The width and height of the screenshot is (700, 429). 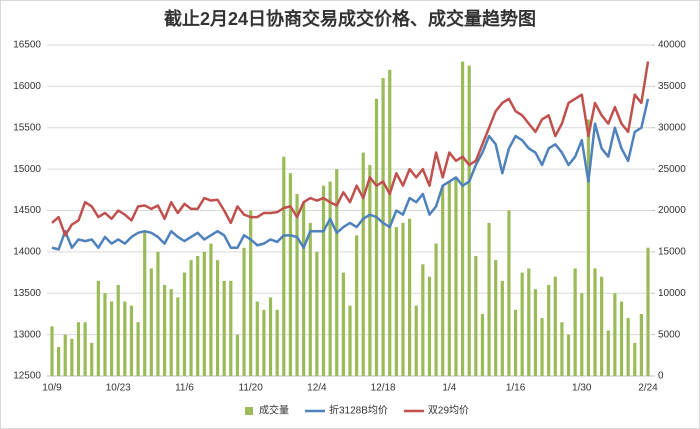 What do you see at coordinates (251, 388) in the screenshot?
I see `x-tick-label: 11/20` at bounding box center [251, 388].